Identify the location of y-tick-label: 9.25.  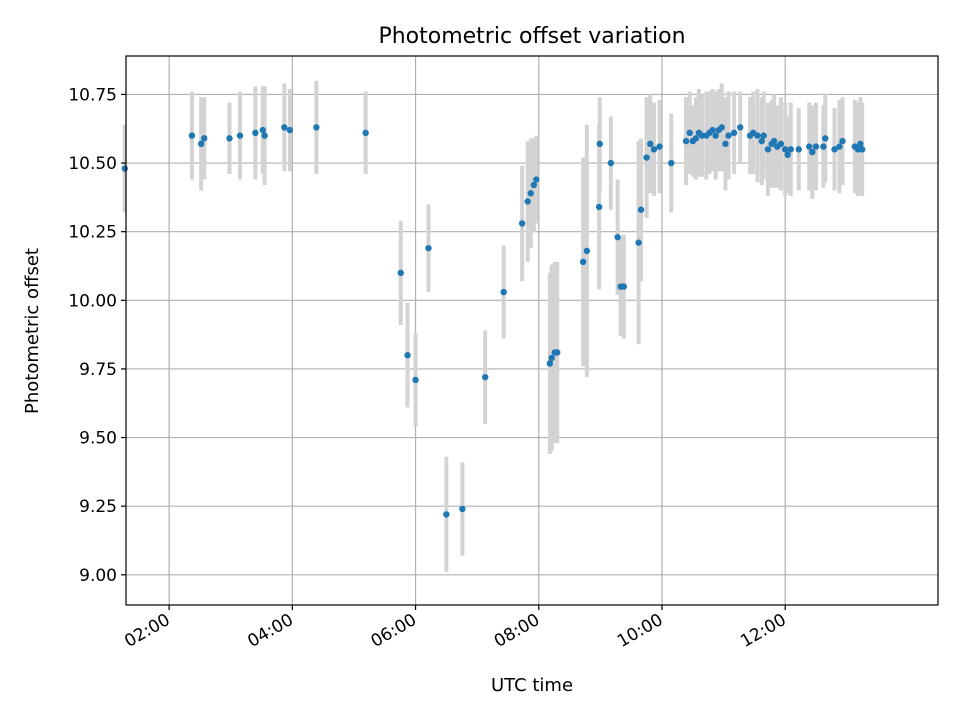
(98, 507).